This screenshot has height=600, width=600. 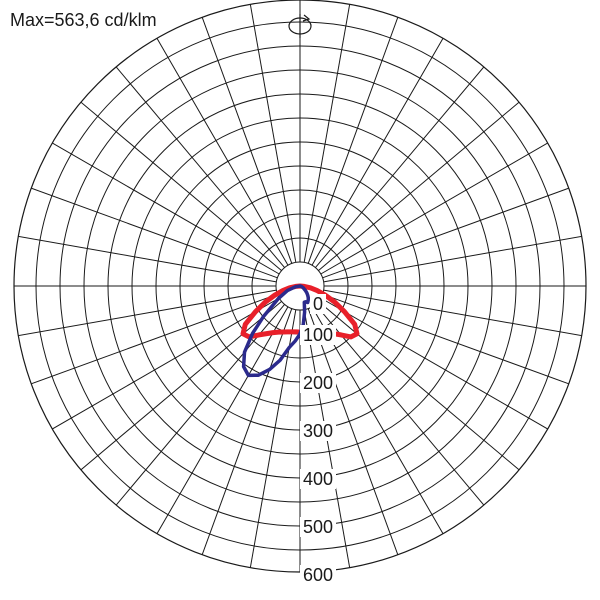 I want to click on rotation-icon, so click(x=300, y=26).